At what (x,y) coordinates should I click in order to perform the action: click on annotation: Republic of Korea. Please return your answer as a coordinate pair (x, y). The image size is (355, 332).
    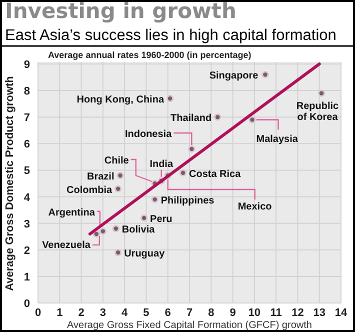
    Looking at the image, I should click on (318, 112).